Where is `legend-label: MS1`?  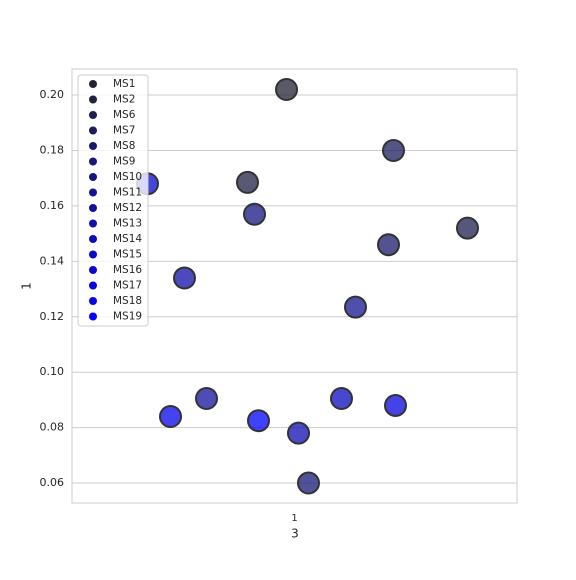
legend-label: MS1 is located at coordinates (124, 84).